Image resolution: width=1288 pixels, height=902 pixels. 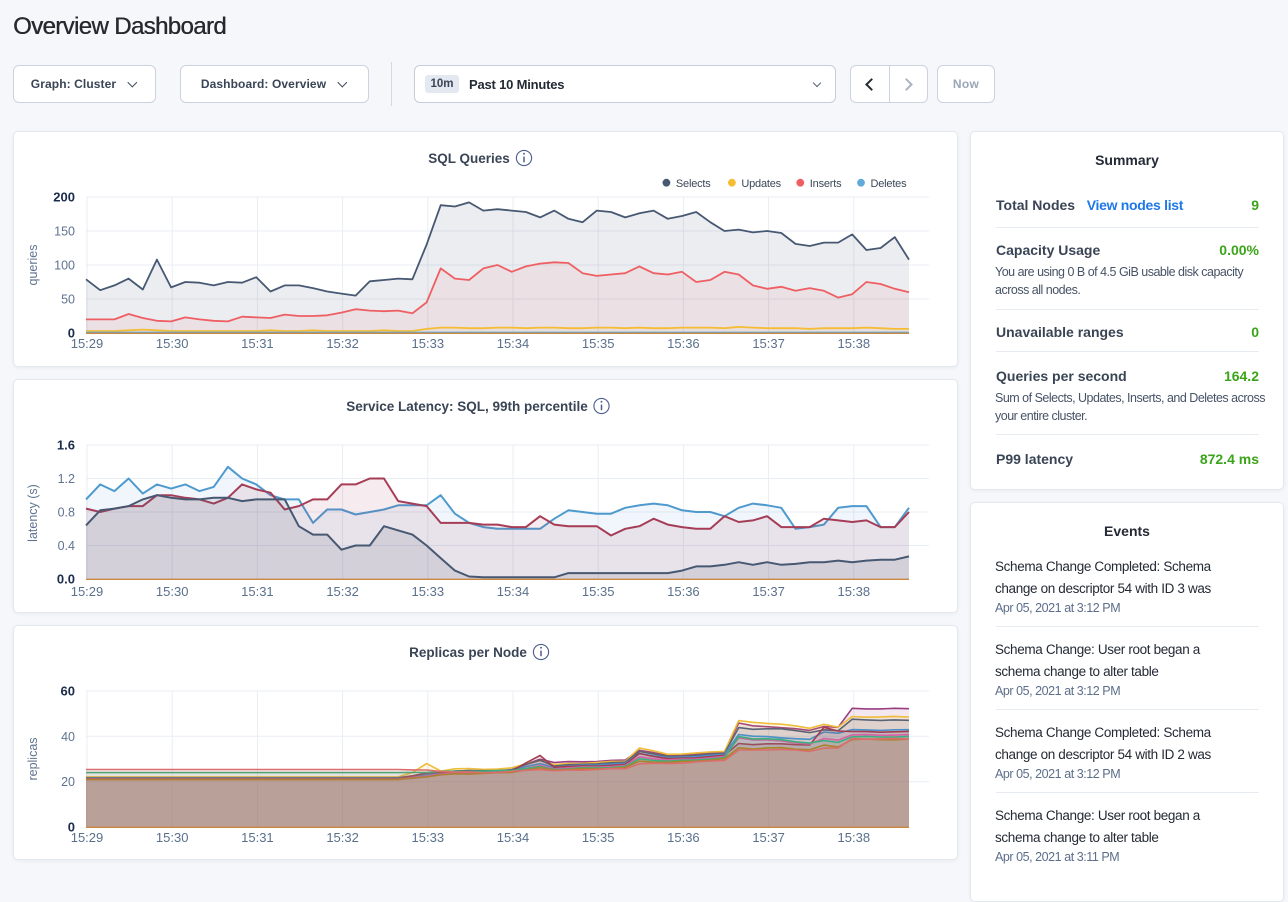 I want to click on svg-text: latency (s), so click(x=33, y=513).